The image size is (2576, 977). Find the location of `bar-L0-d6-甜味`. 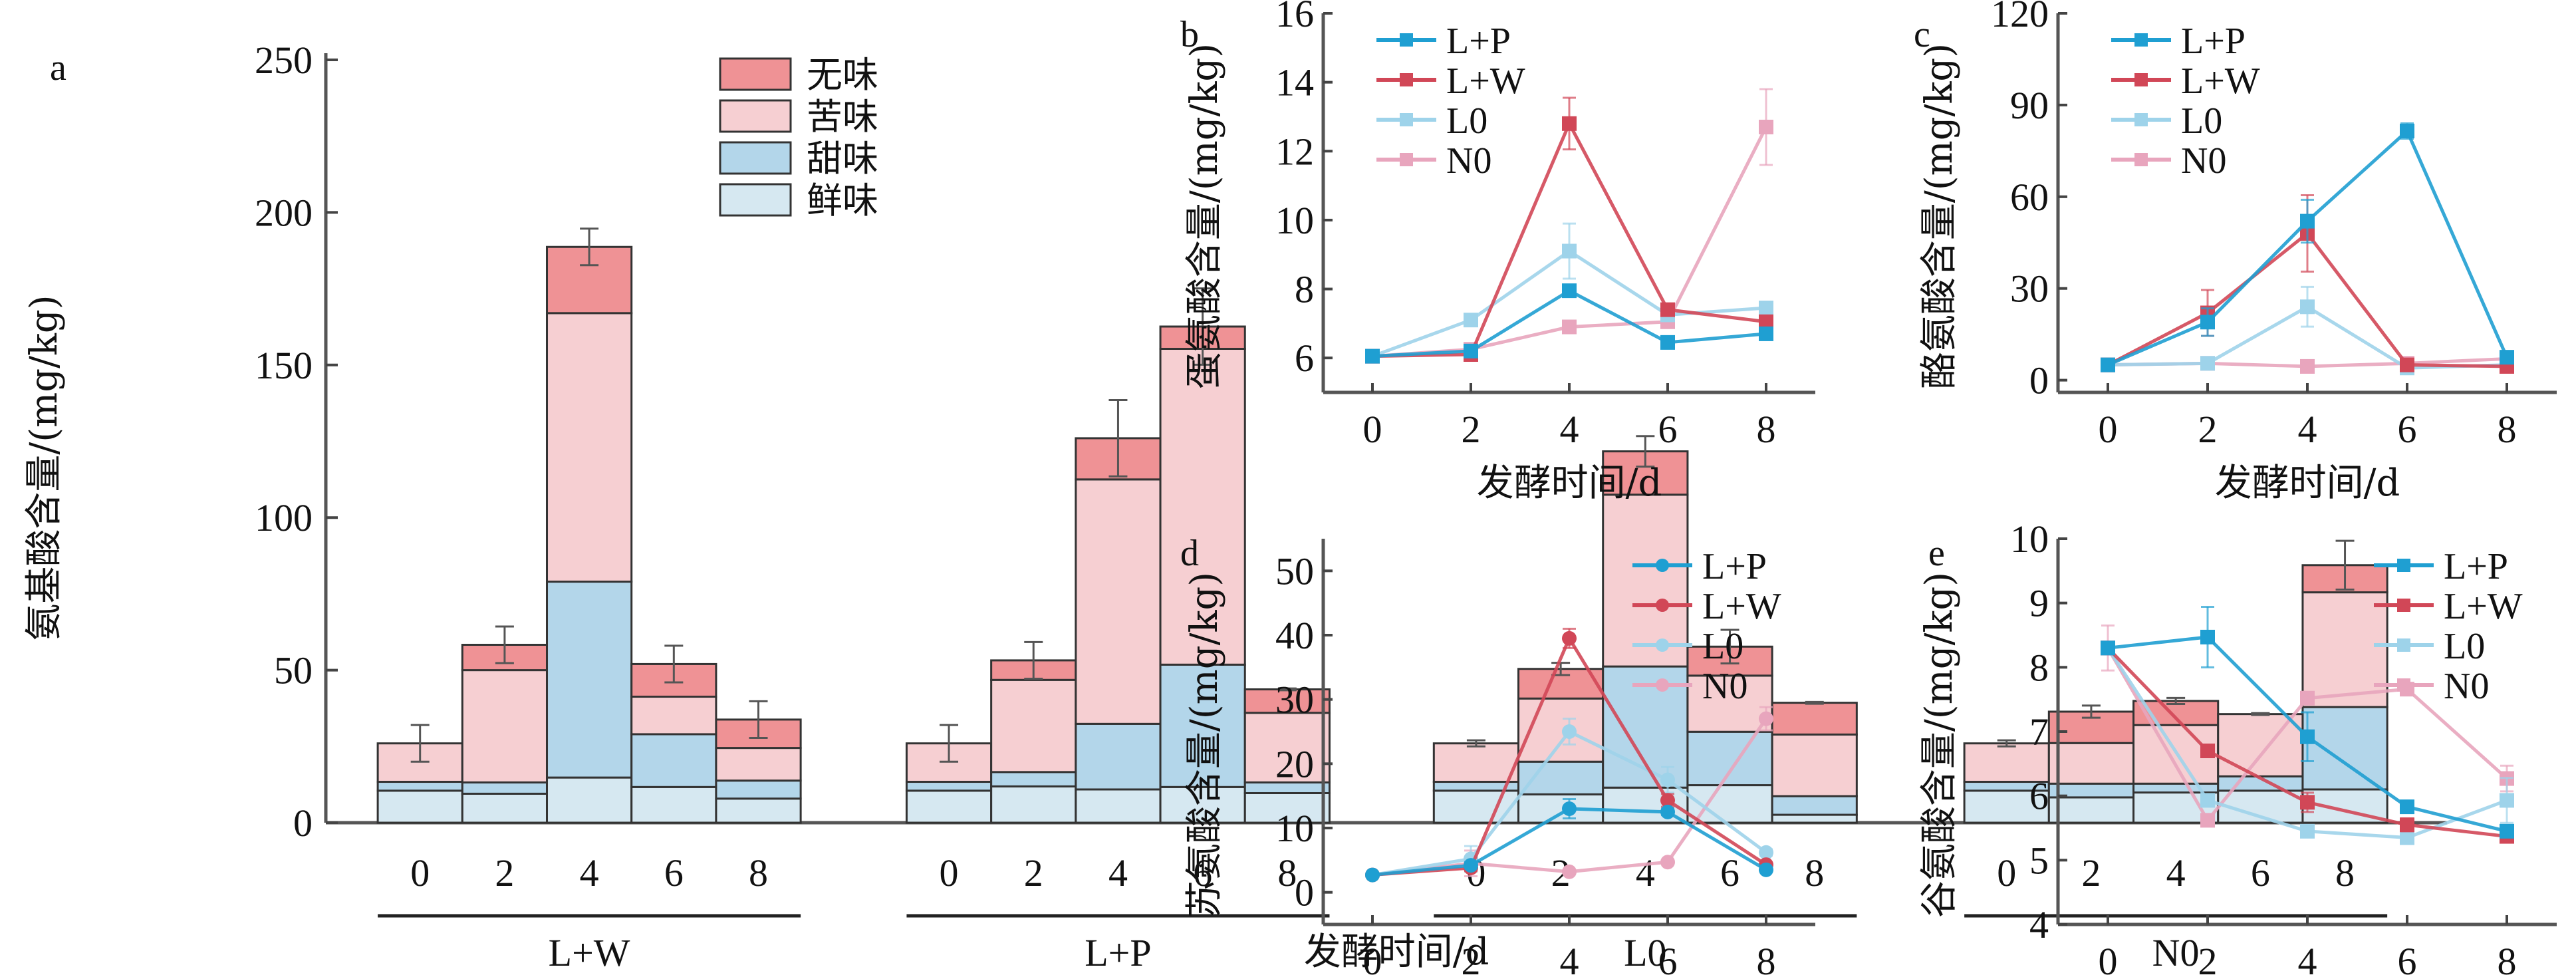

bar-L0-d6-甜味 is located at coordinates (1730, 758).